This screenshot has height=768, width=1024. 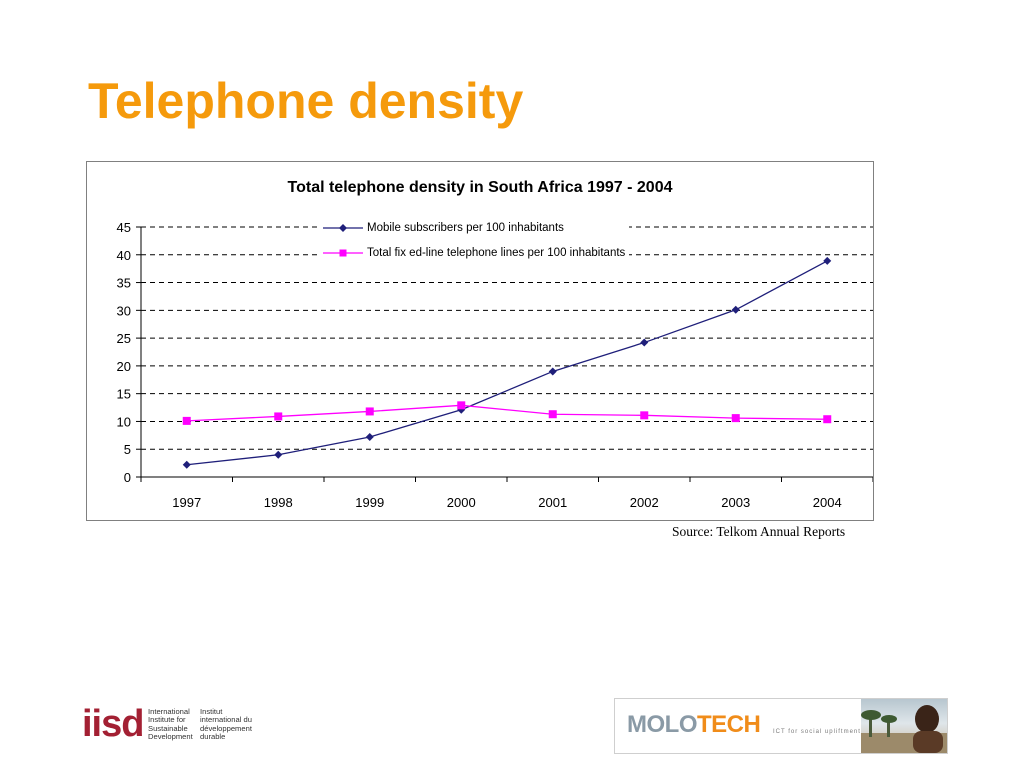 I want to click on y-tick-label-35: 35, so click(x=124, y=283).